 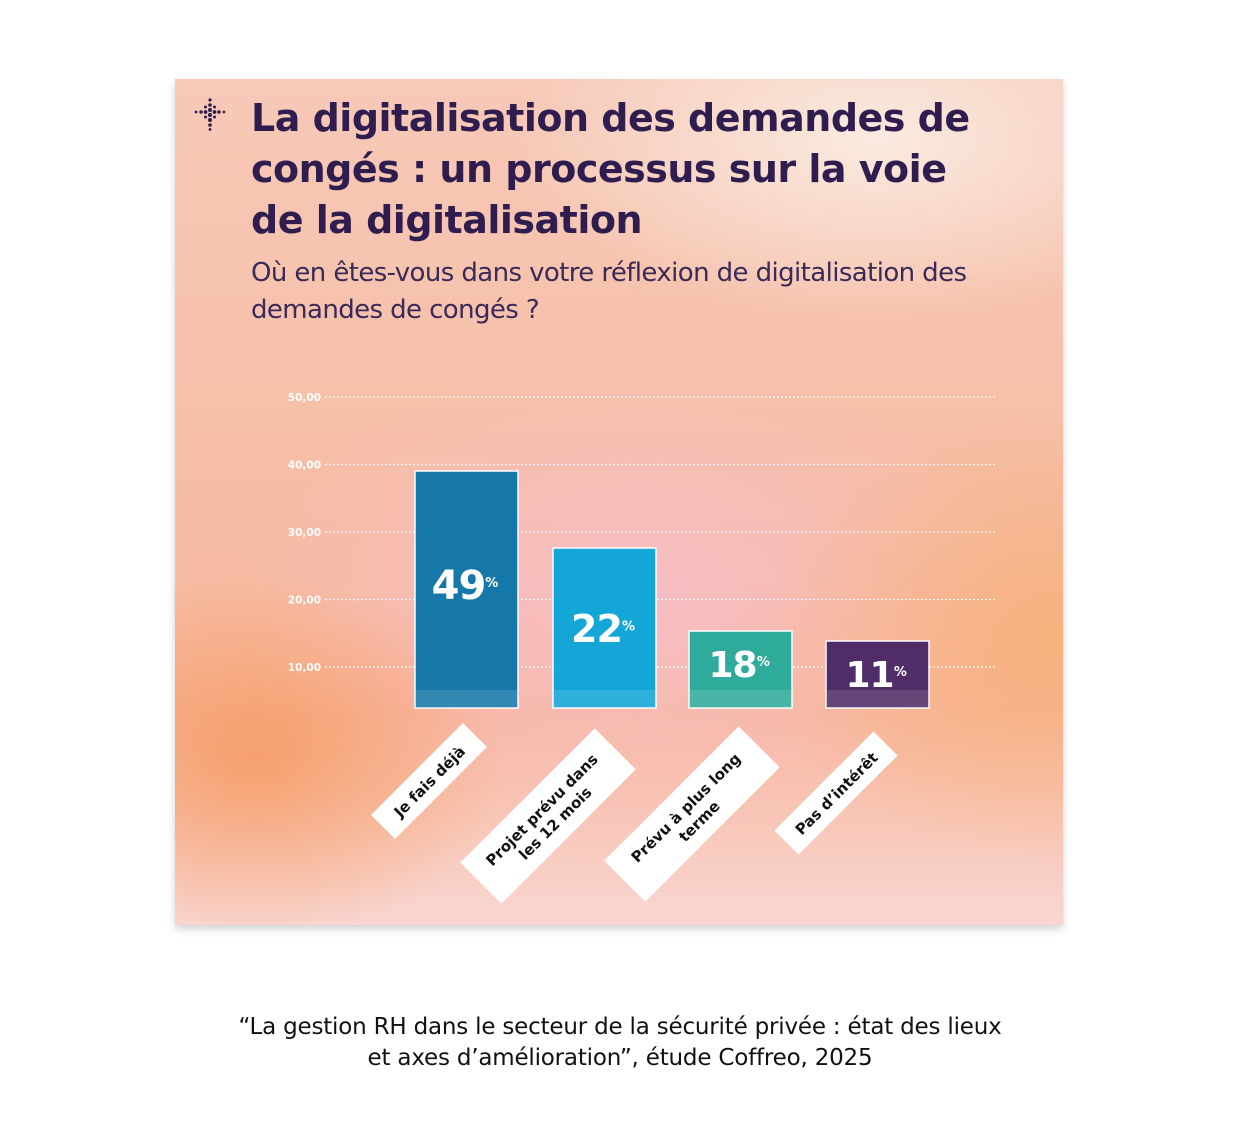 What do you see at coordinates (304, 668) in the screenshot?
I see `y-tick-label: 10,00` at bounding box center [304, 668].